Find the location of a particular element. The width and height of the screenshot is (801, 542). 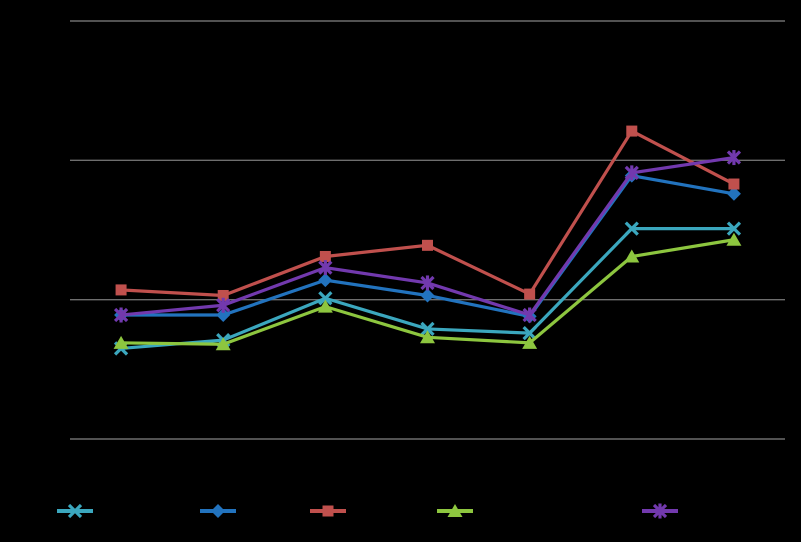

legend-item-series-red is located at coordinates (328, 511).